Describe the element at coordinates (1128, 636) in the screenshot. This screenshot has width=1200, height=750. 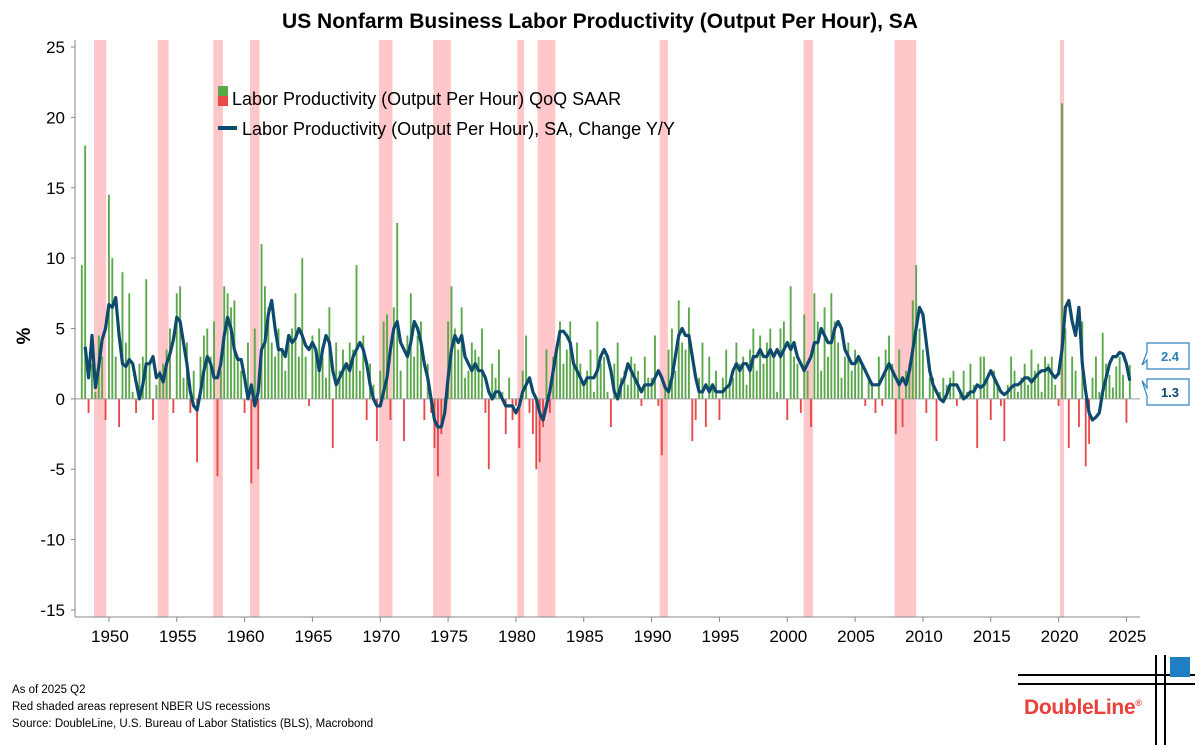
I see `x-tick-label: 2025` at that location.